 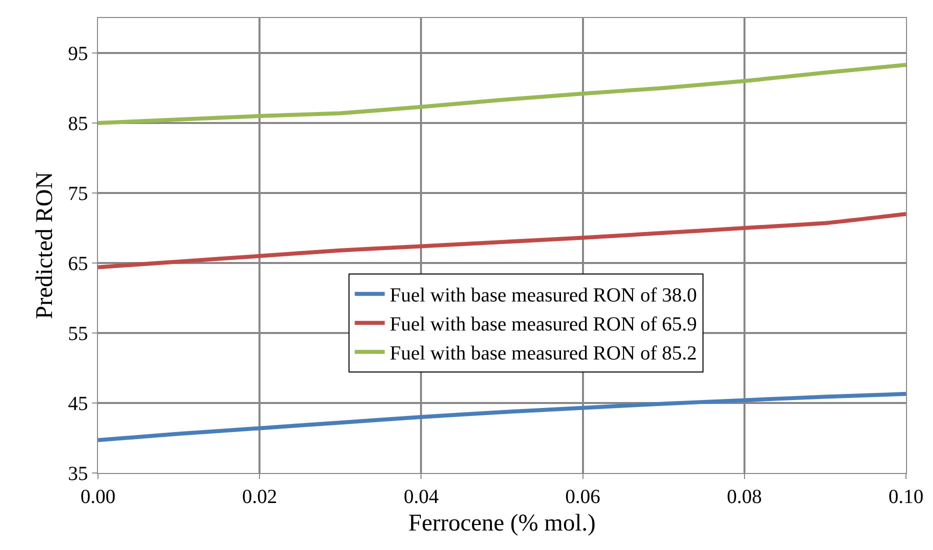 I want to click on legend-label: Fuel with base measured RON of 65.9, so click(x=543, y=325).